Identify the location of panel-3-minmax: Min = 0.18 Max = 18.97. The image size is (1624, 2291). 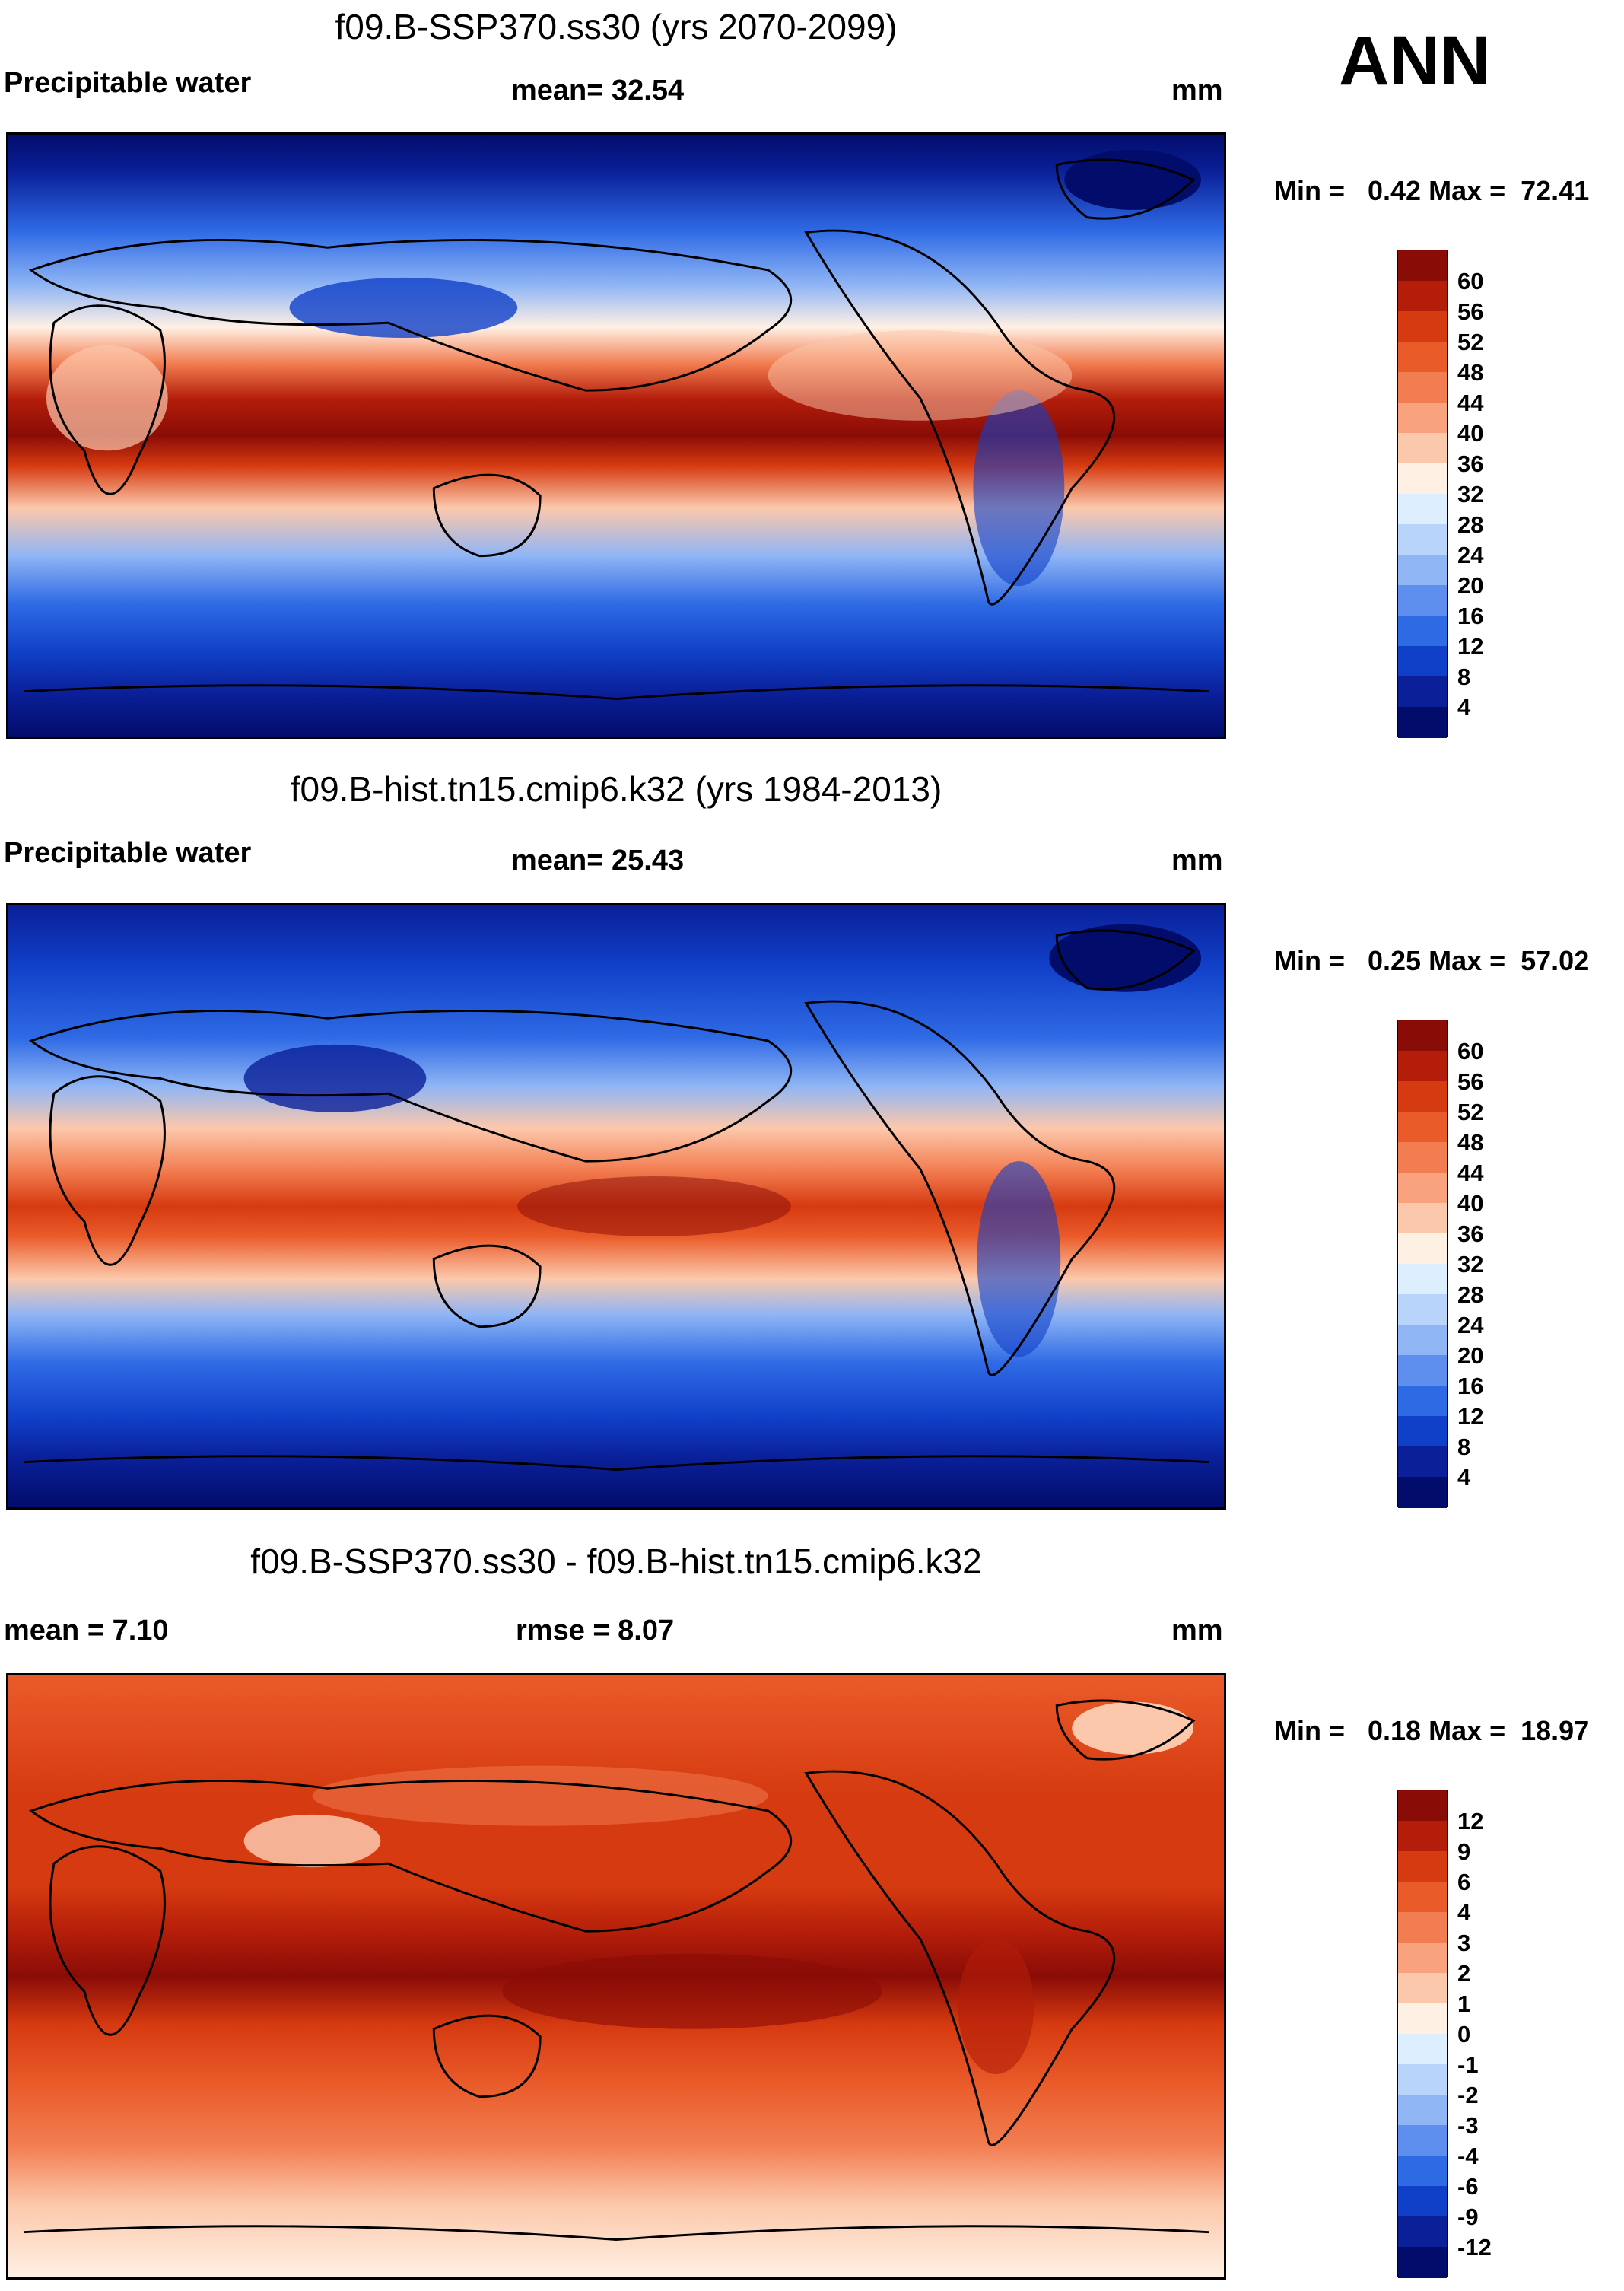
(1432, 1730).